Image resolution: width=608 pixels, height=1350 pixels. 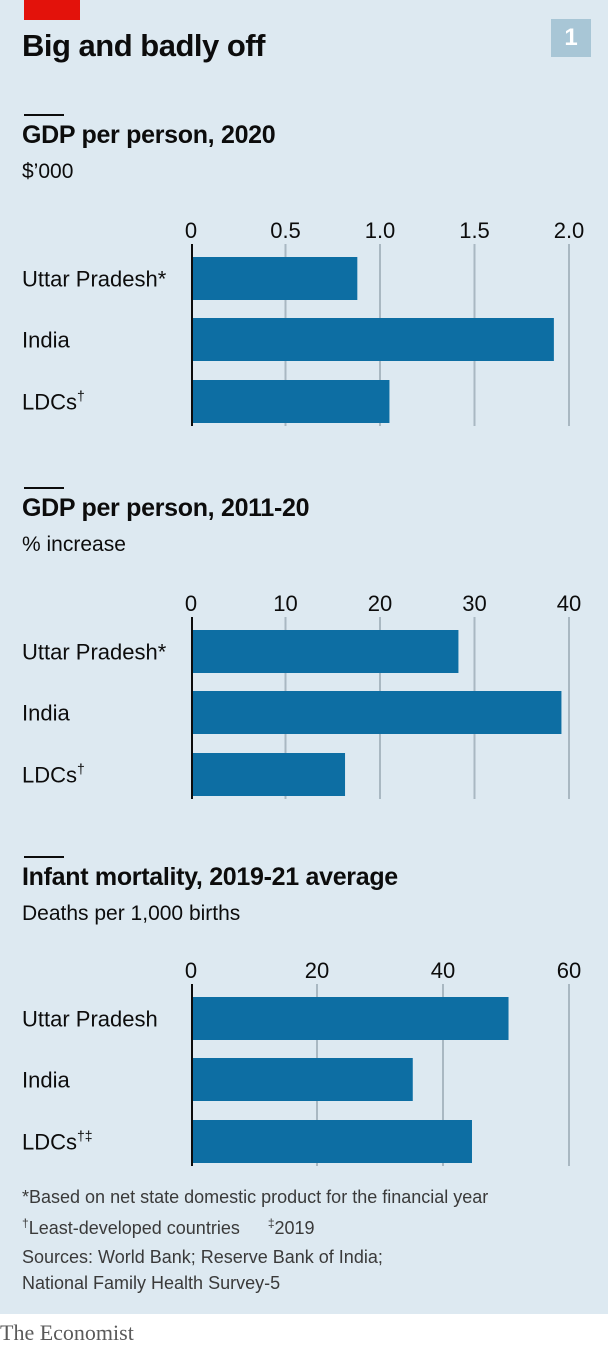 What do you see at coordinates (48, 171) in the screenshot?
I see `chart-1-subtitle: $’000` at bounding box center [48, 171].